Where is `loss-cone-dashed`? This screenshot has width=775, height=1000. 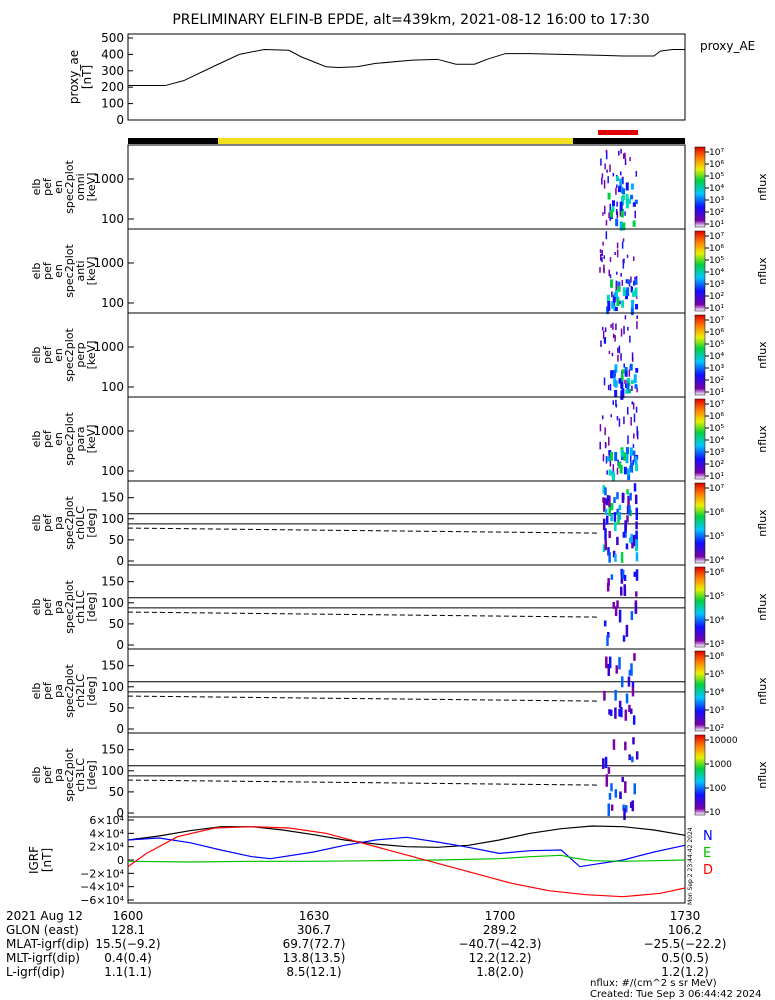 loss-cone-dashed is located at coordinates (364, 782).